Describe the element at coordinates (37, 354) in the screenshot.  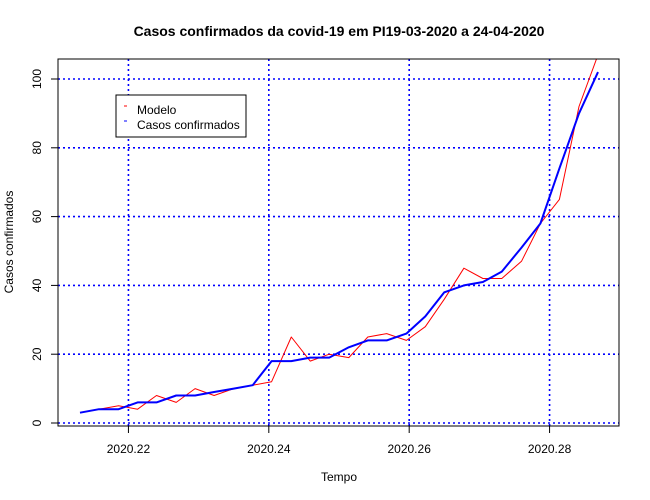
I see `y-tick-label: 20` at that location.